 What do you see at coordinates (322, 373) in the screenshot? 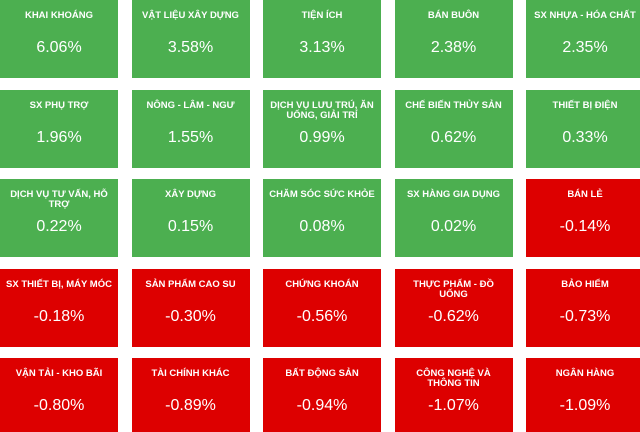
I see `sector-name: BẤT ĐỘNG SẢN` at bounding box center [322, 373].